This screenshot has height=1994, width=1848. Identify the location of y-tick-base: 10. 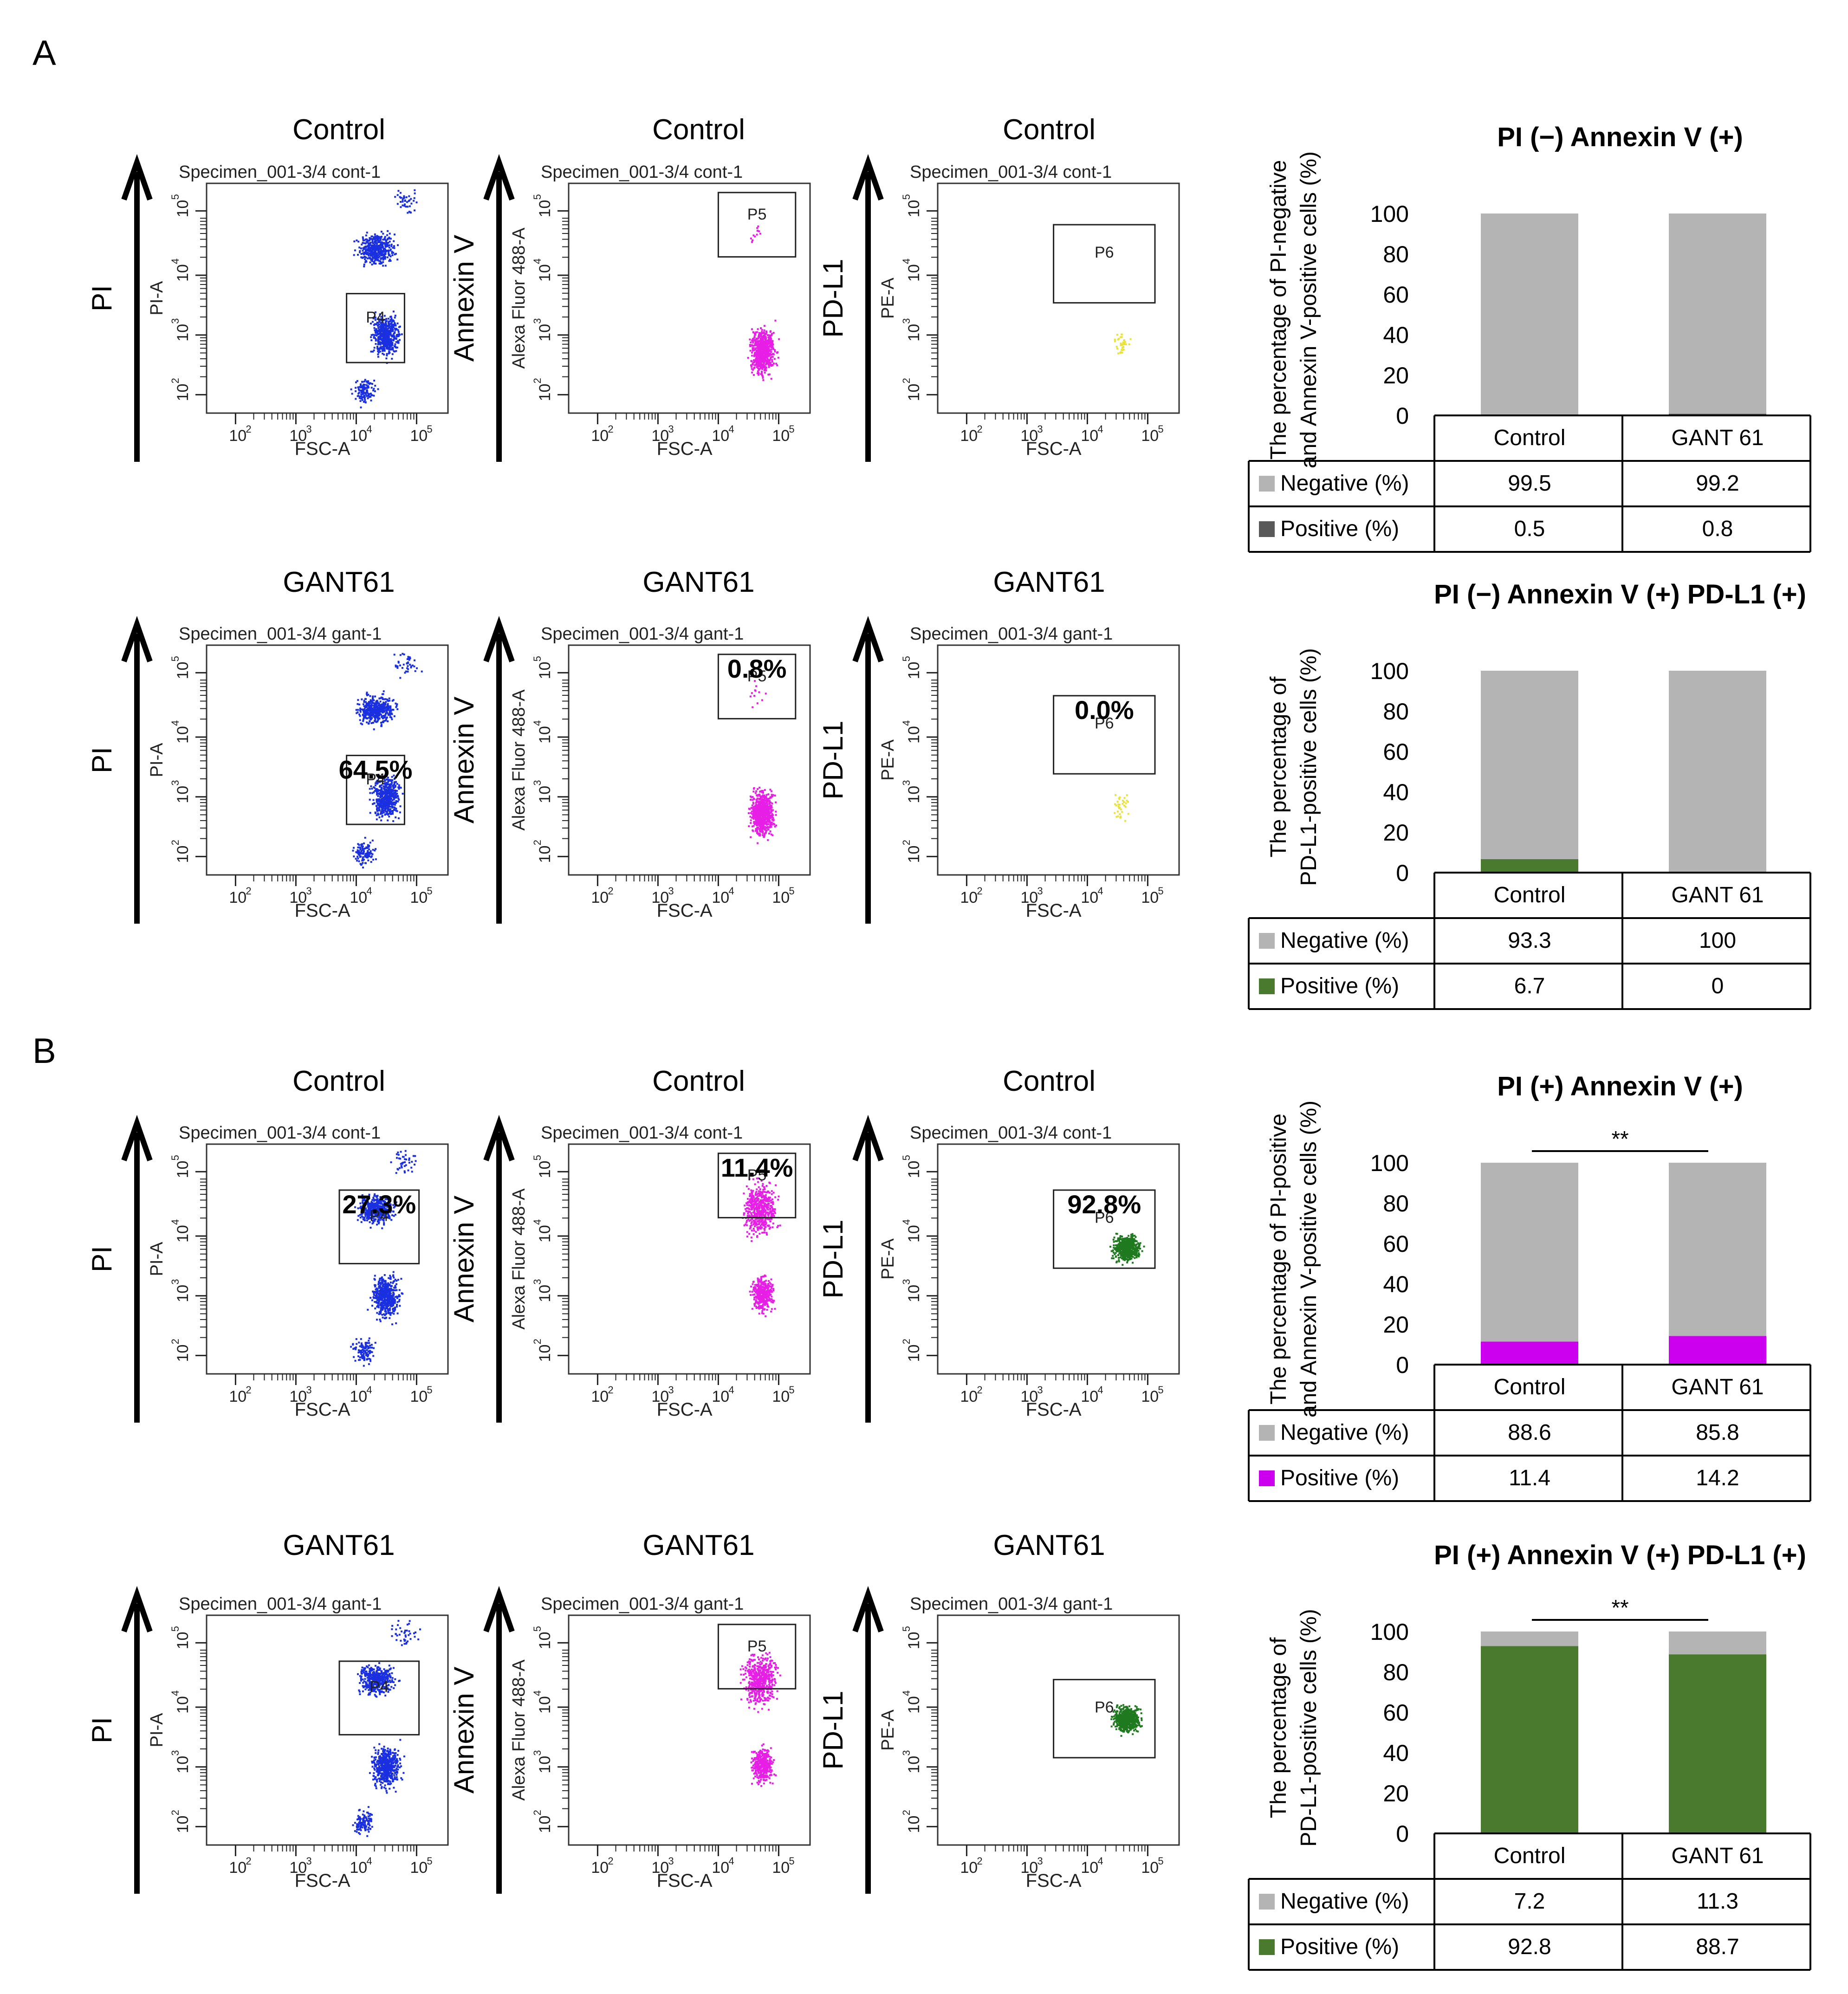
(545, 209).